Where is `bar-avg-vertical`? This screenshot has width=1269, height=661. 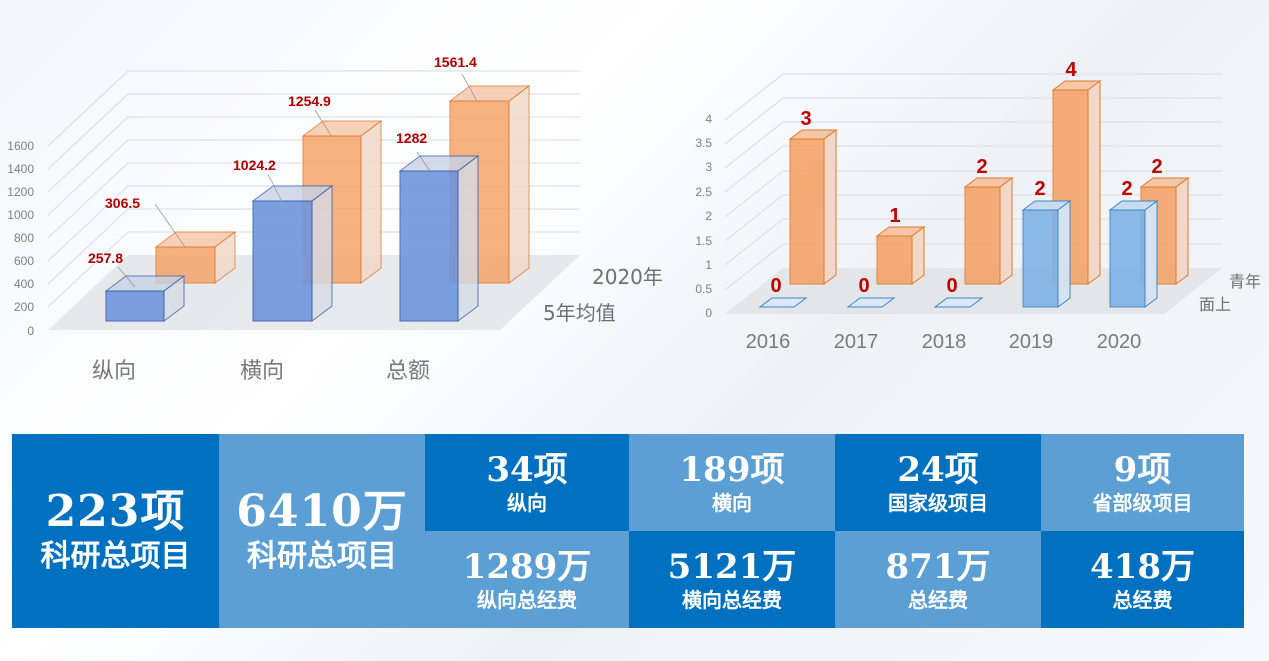
bar-avg-vertical is located at coordinates (145, 298).